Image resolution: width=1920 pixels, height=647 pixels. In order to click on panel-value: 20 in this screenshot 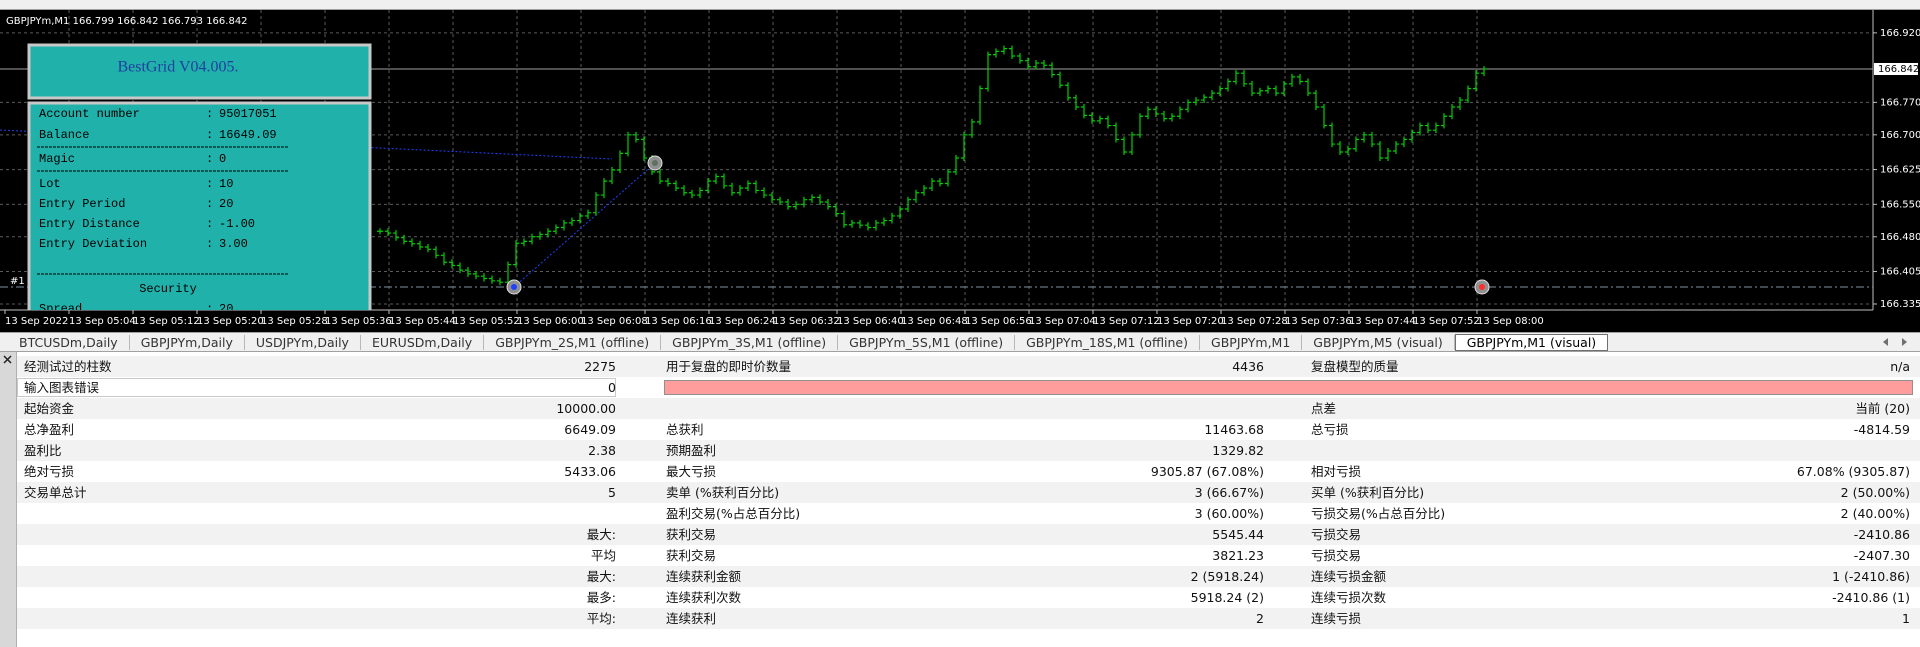, I will do `click(226, 309)`.